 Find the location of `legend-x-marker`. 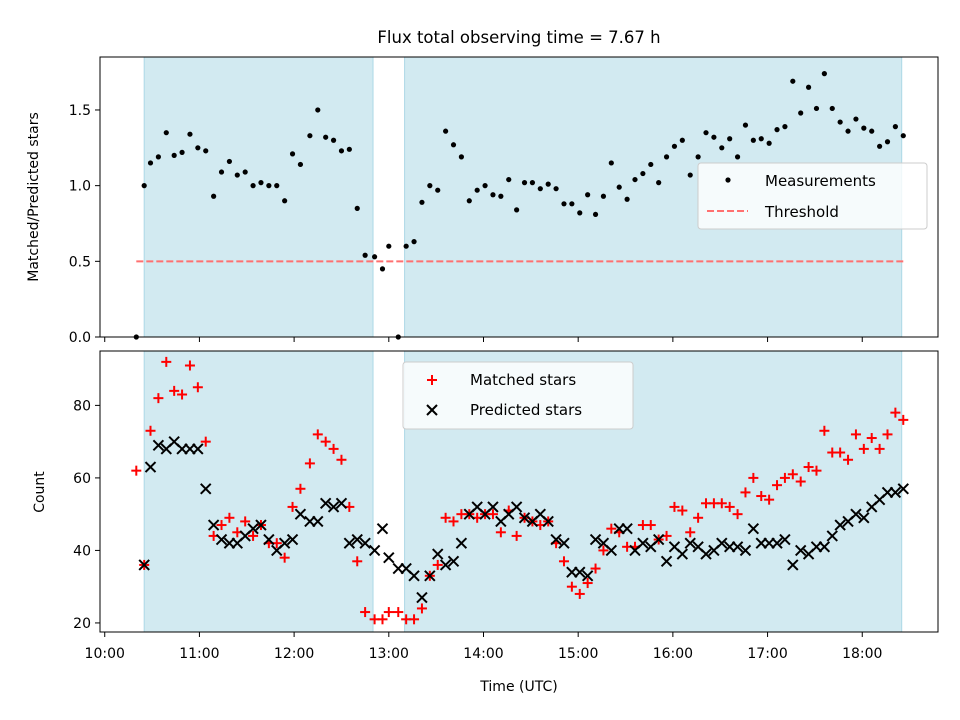

legend-x-marker is located at coordinates (432, 410).